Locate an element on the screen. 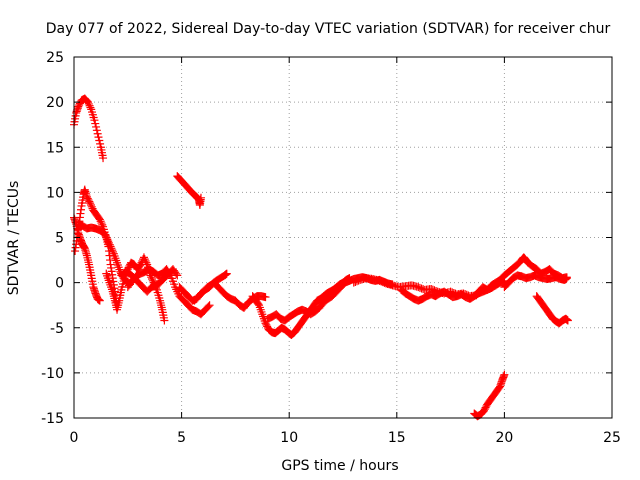 This screenshot has width=640, height=480. y-tick-label: 20 is located at coordinates (55, 103).